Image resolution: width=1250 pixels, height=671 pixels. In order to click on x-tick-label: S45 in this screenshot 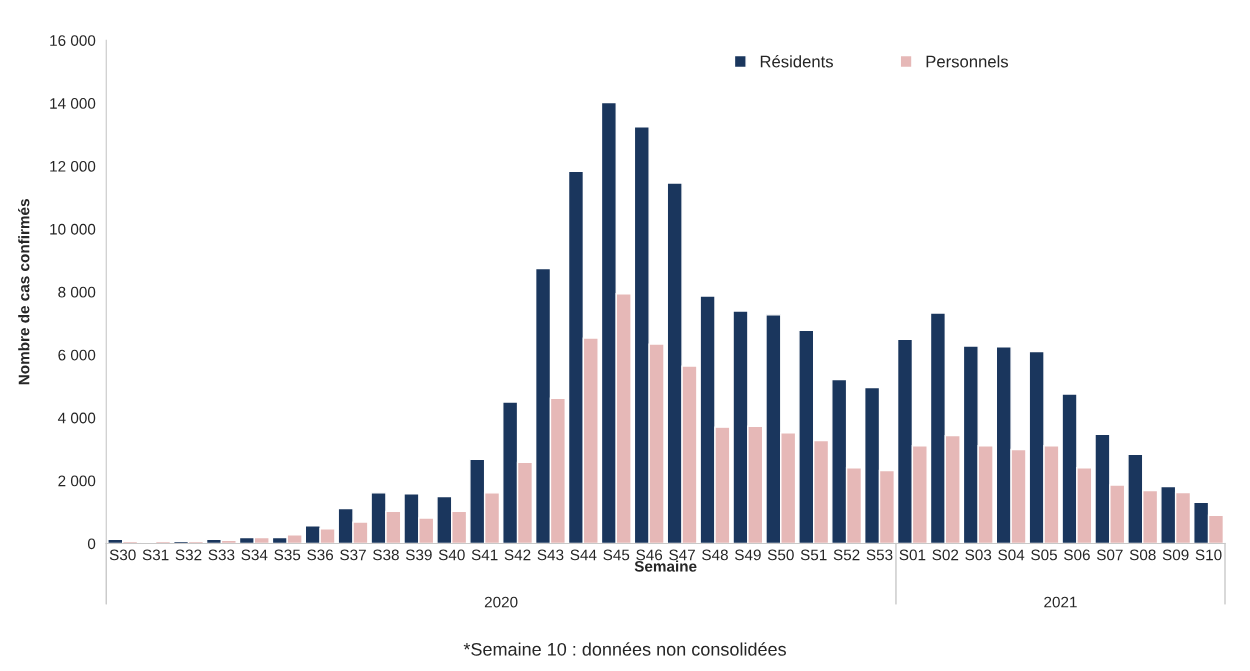, I will do `click(616, 555)`.